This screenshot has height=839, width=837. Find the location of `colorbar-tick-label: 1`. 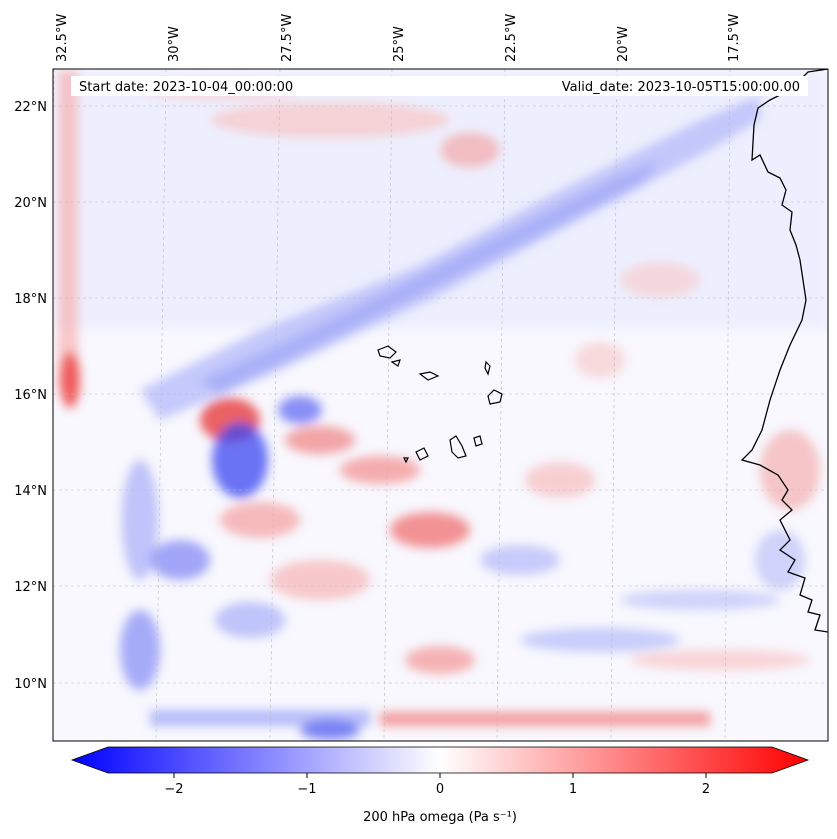

colorbar-tick-label: 1 is located at coordinates (573, 789).